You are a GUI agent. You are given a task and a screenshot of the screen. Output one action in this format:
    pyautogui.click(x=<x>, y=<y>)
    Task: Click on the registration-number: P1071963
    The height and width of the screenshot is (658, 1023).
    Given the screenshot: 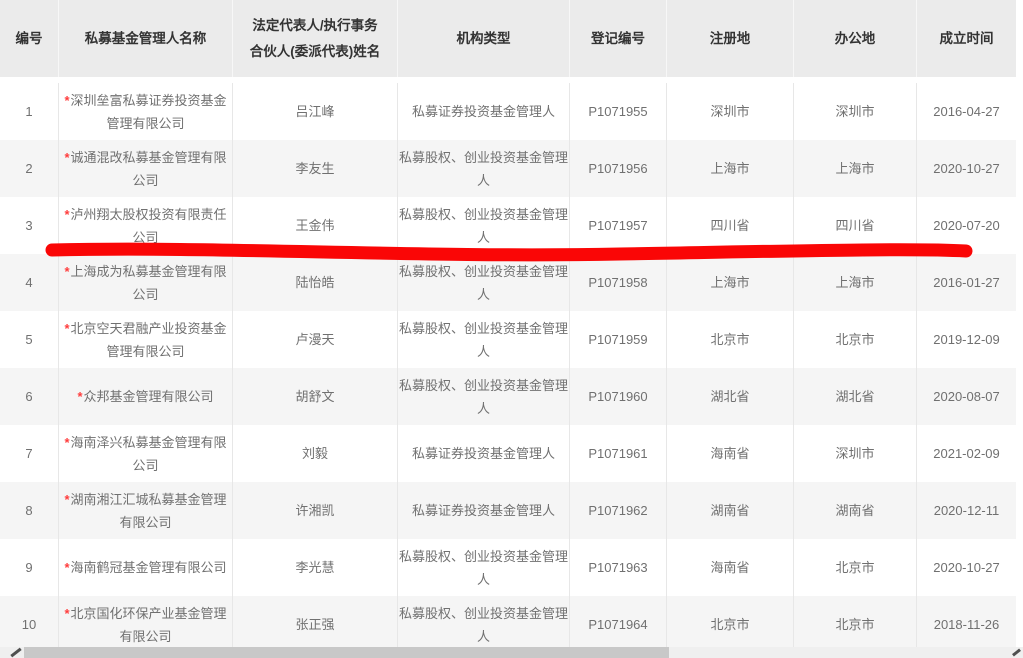 What is the action you would take?
    pyautogui.click(x=618, y=567)
    